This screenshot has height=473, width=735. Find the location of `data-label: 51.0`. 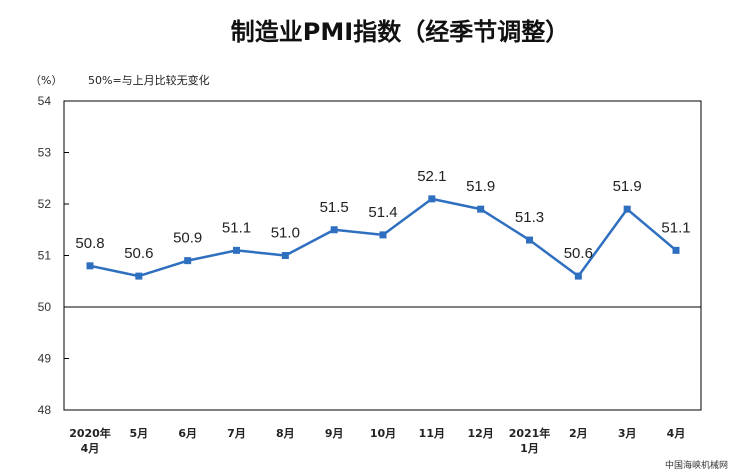

data-label: 51.0 is located at coordinates (285, 233).